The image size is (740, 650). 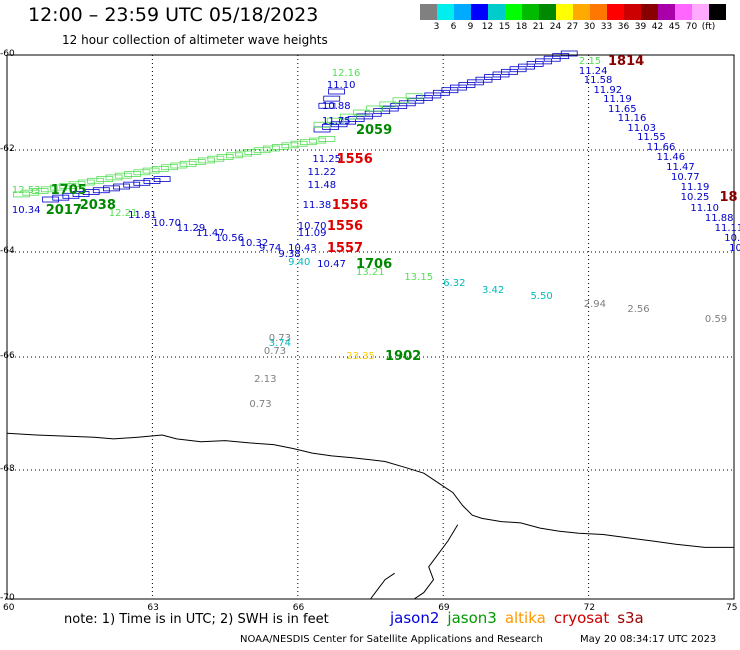 What do you see at coordinates (270, 249) in the screenshot?
I see `wave-height-label: 9.74` at bounding box center [270, 249].